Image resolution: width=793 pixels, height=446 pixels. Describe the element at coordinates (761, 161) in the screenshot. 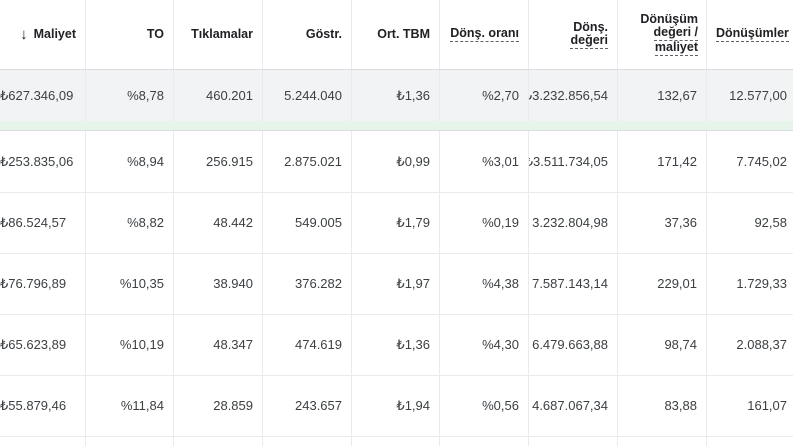

I see `cell-conversions: 7.745,02` at that location.